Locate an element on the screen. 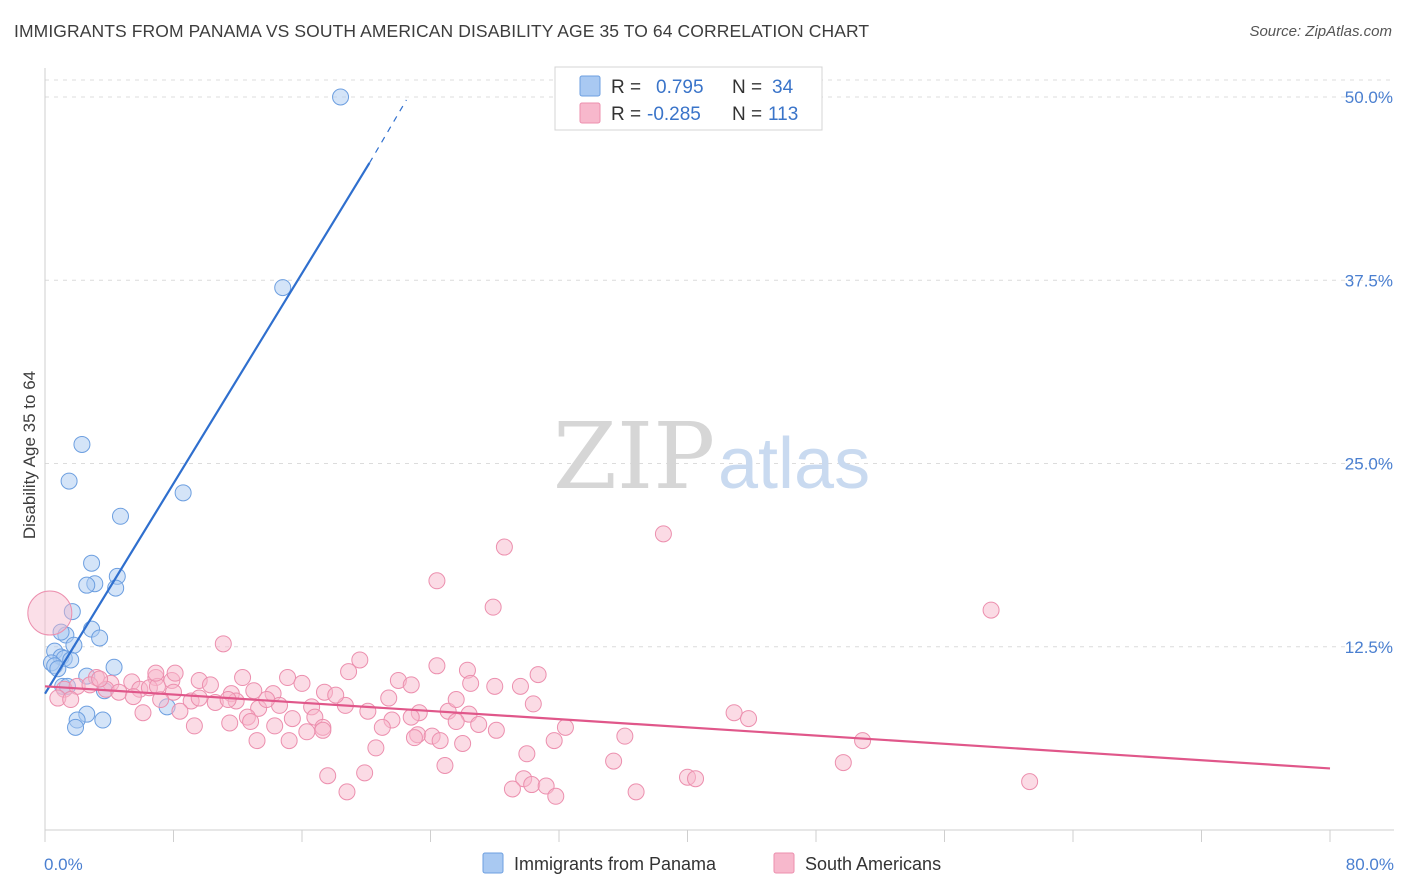 Image resolution: width=1406 pixels, height=892 pixels. legend-r-label-panama: R = is located at coordinates (626, 87).